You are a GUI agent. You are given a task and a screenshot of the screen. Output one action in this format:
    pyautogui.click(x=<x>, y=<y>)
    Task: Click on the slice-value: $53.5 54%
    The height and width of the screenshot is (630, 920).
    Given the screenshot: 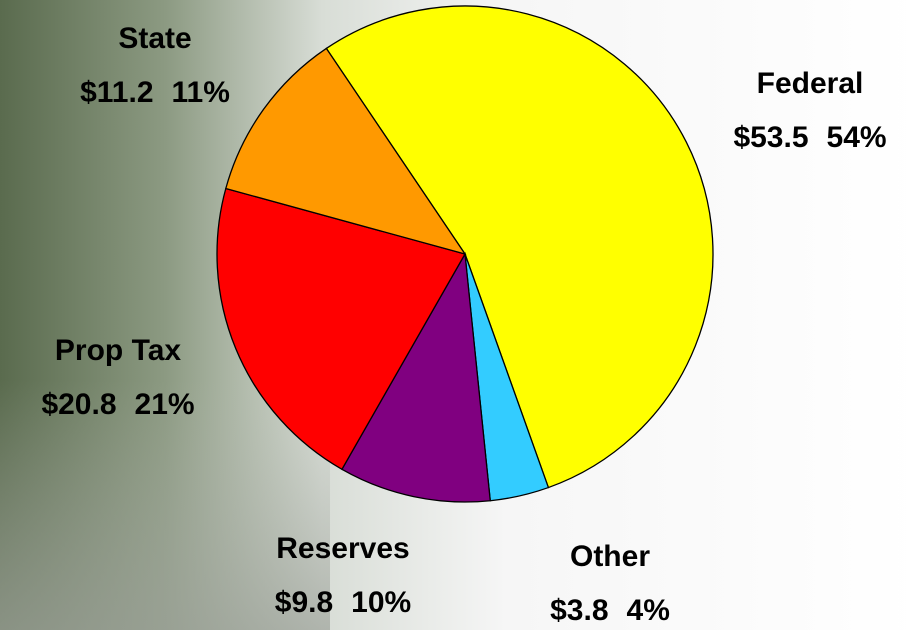 What is the action you would take?
    pyautogui.click(x=809, y=137)
    